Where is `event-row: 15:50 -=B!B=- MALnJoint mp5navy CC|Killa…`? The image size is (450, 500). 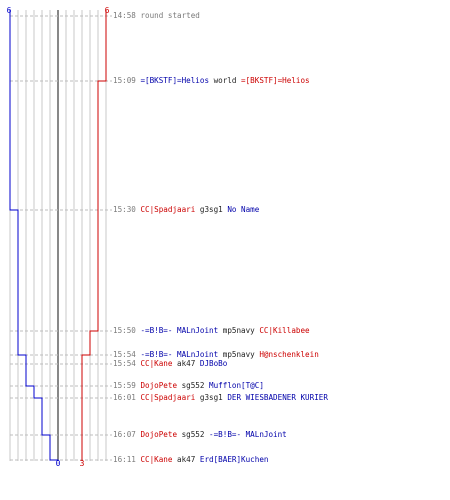
event-row: 15:50 -=B!B=- MALnJoint mp5navy CC|Killa… is located at coordinates (211, 330).